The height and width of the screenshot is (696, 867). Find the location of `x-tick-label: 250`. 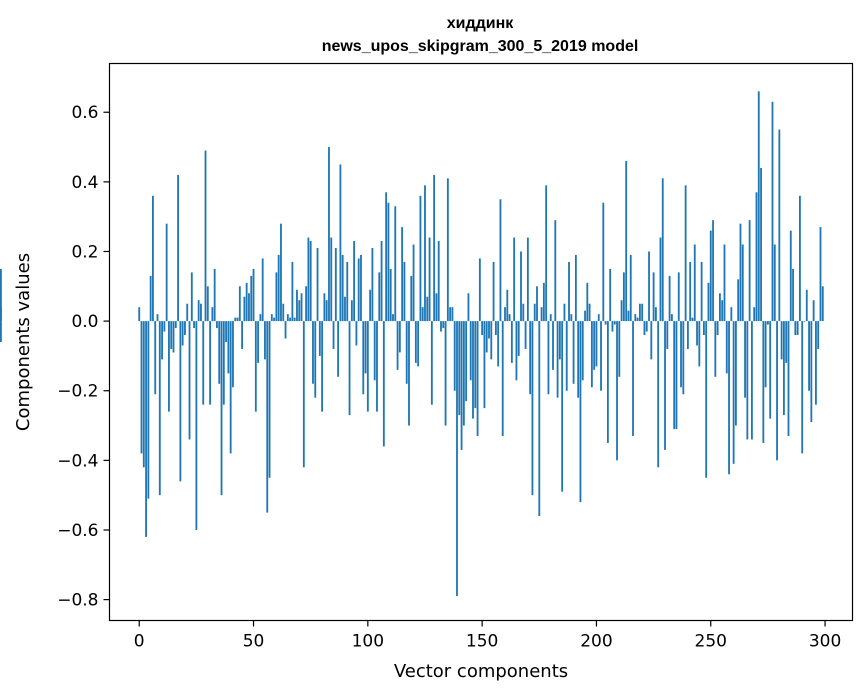

x-tick-label: 250 is located at coordinates (711, 642).